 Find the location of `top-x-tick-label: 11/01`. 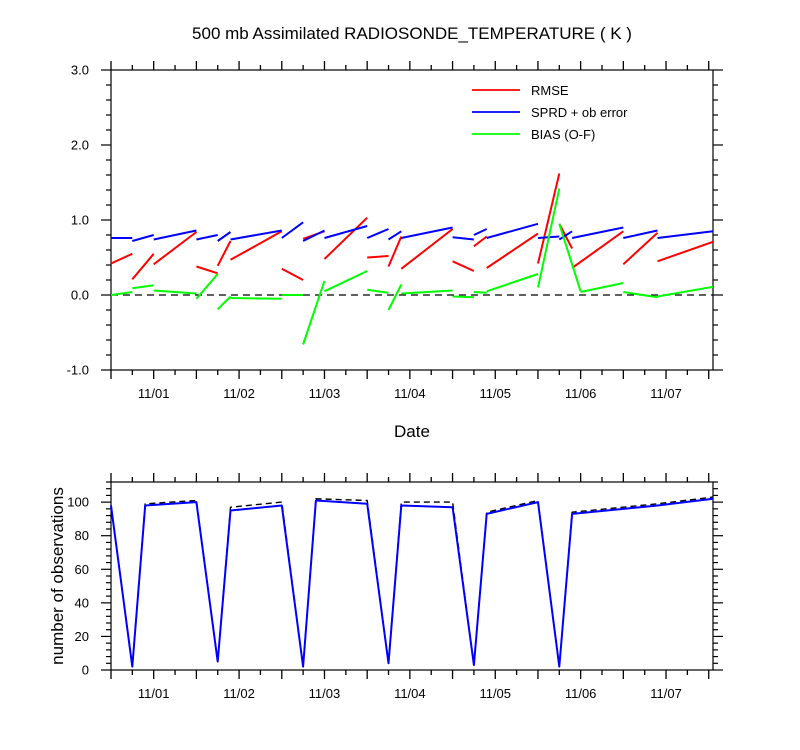

top-x-tick-label: 11/01 is located at coordinates (154, 393).